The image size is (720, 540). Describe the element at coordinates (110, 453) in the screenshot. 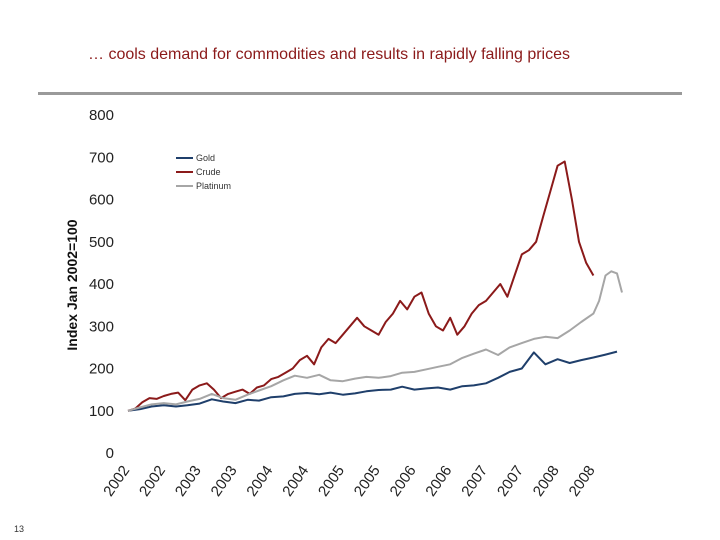

I see `y-tick-label: 0` at that location.